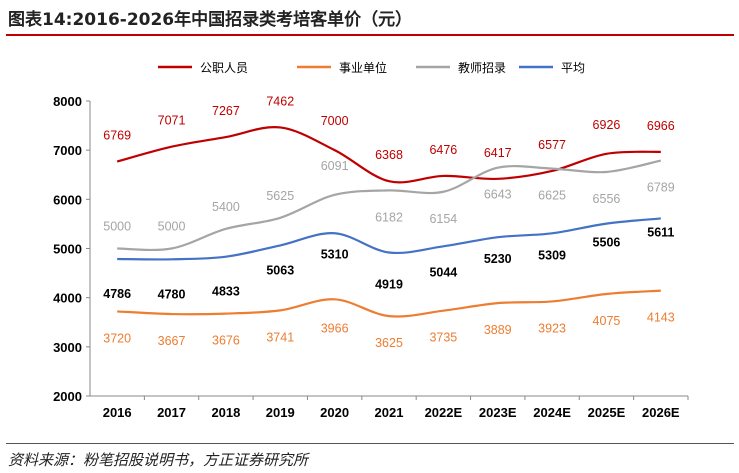  Describe the element at coordinates (607, 243) in the screenshot. I see `data-label: 5506` at that location.